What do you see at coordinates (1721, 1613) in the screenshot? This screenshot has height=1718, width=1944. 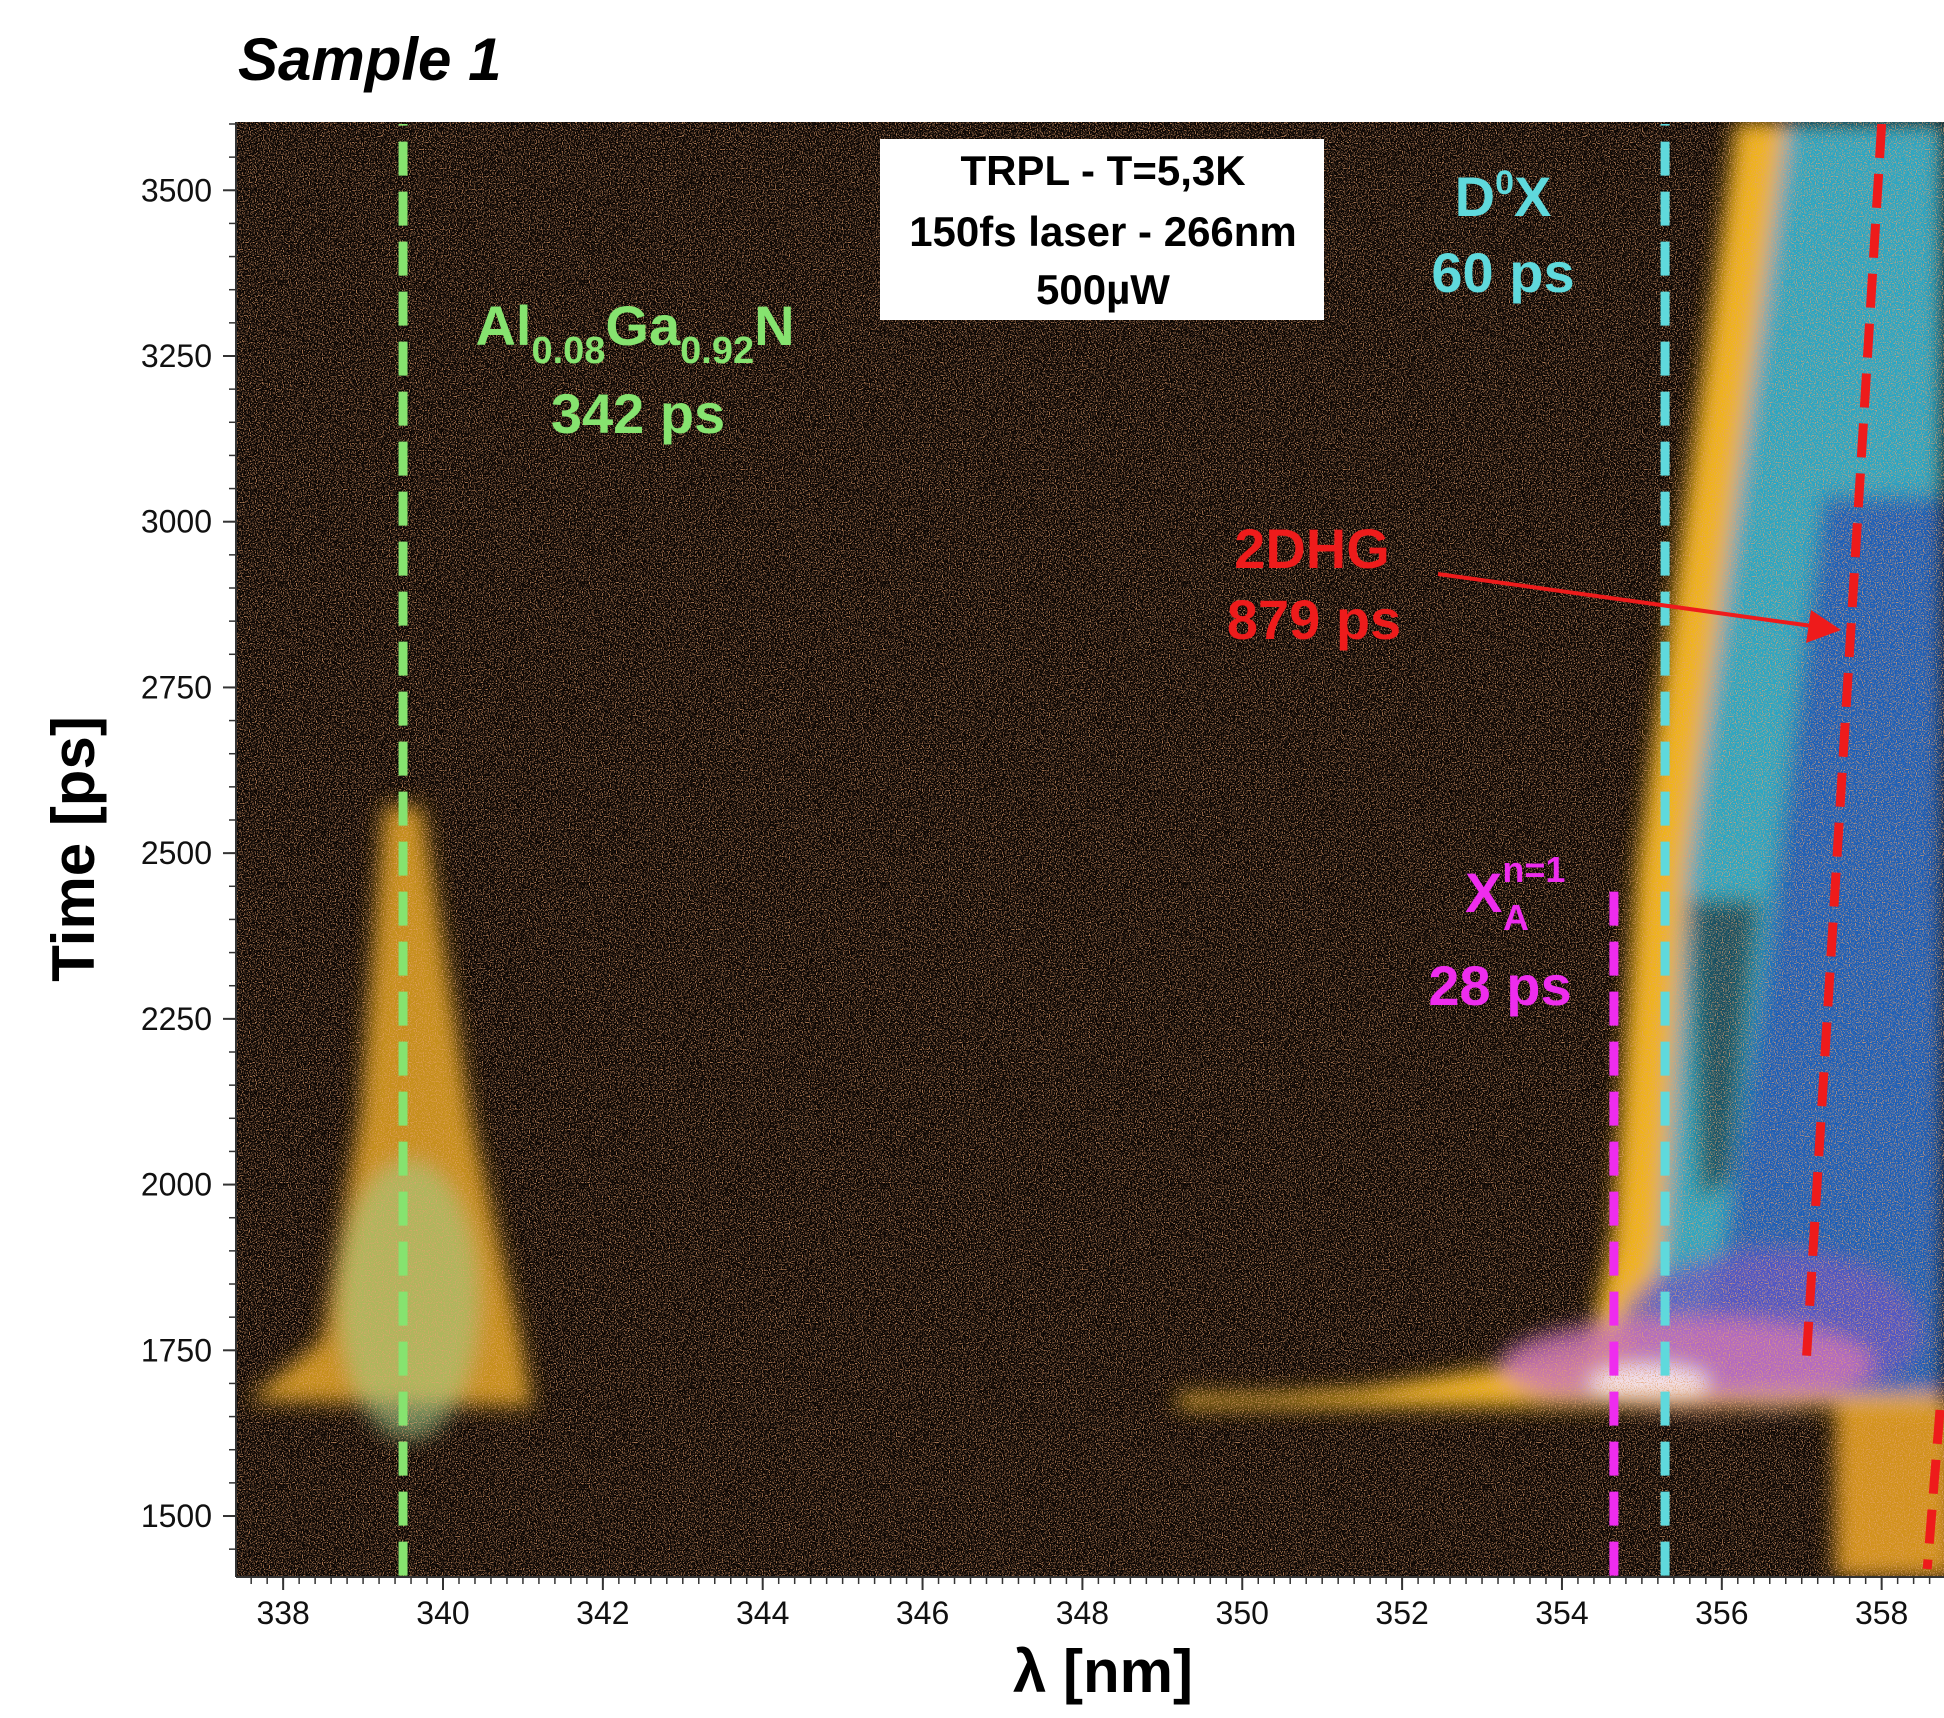 I see `x-tick-label: 356` at bounding box center [1721, 1613].